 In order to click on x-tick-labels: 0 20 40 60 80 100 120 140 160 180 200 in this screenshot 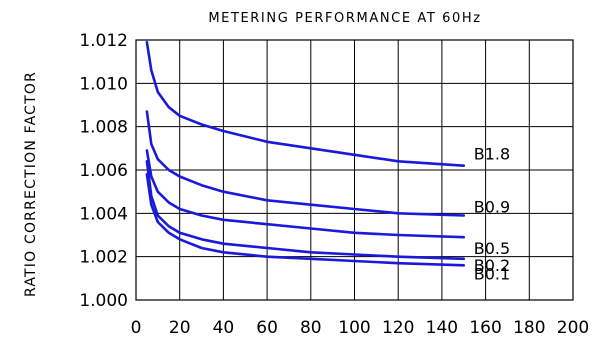, I will do `click(360, 328)`.